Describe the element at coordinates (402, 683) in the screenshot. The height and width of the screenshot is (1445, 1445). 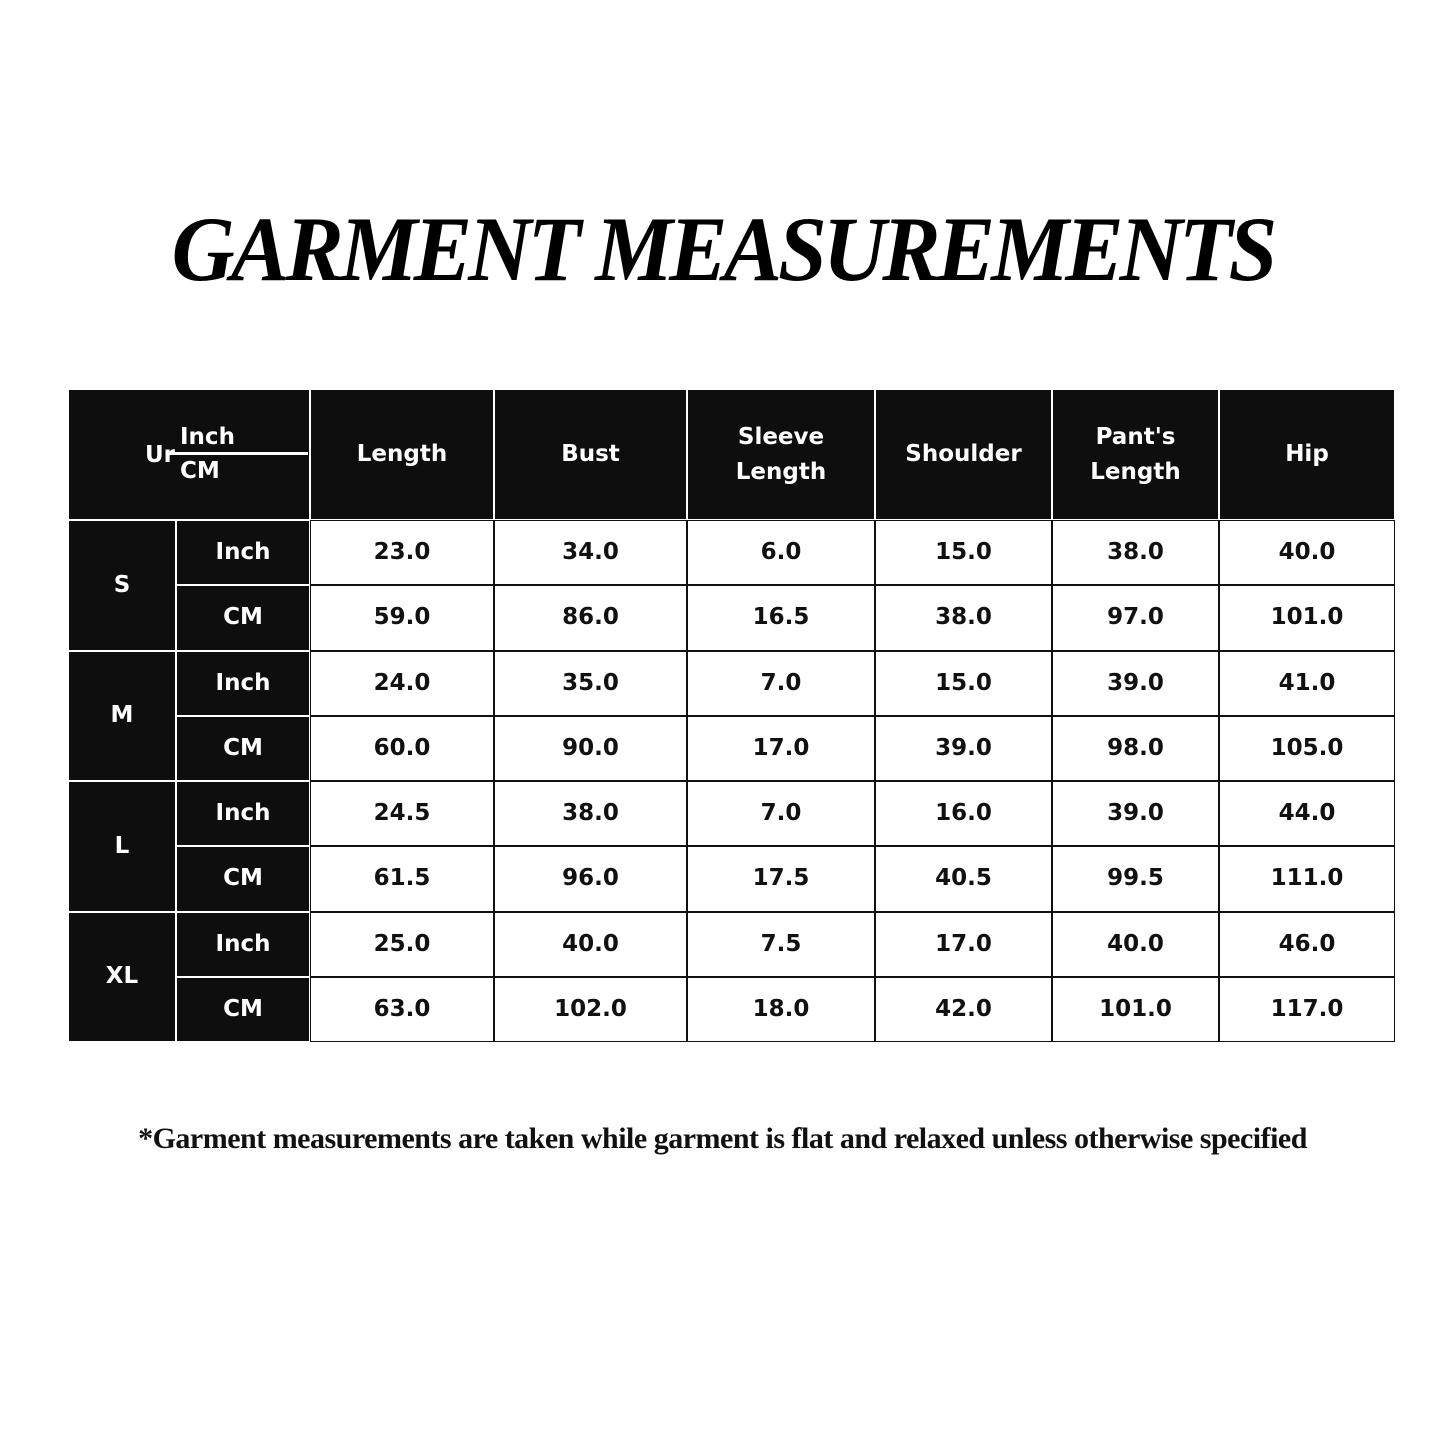
I see `measurement-cell: 24.0` at that location.